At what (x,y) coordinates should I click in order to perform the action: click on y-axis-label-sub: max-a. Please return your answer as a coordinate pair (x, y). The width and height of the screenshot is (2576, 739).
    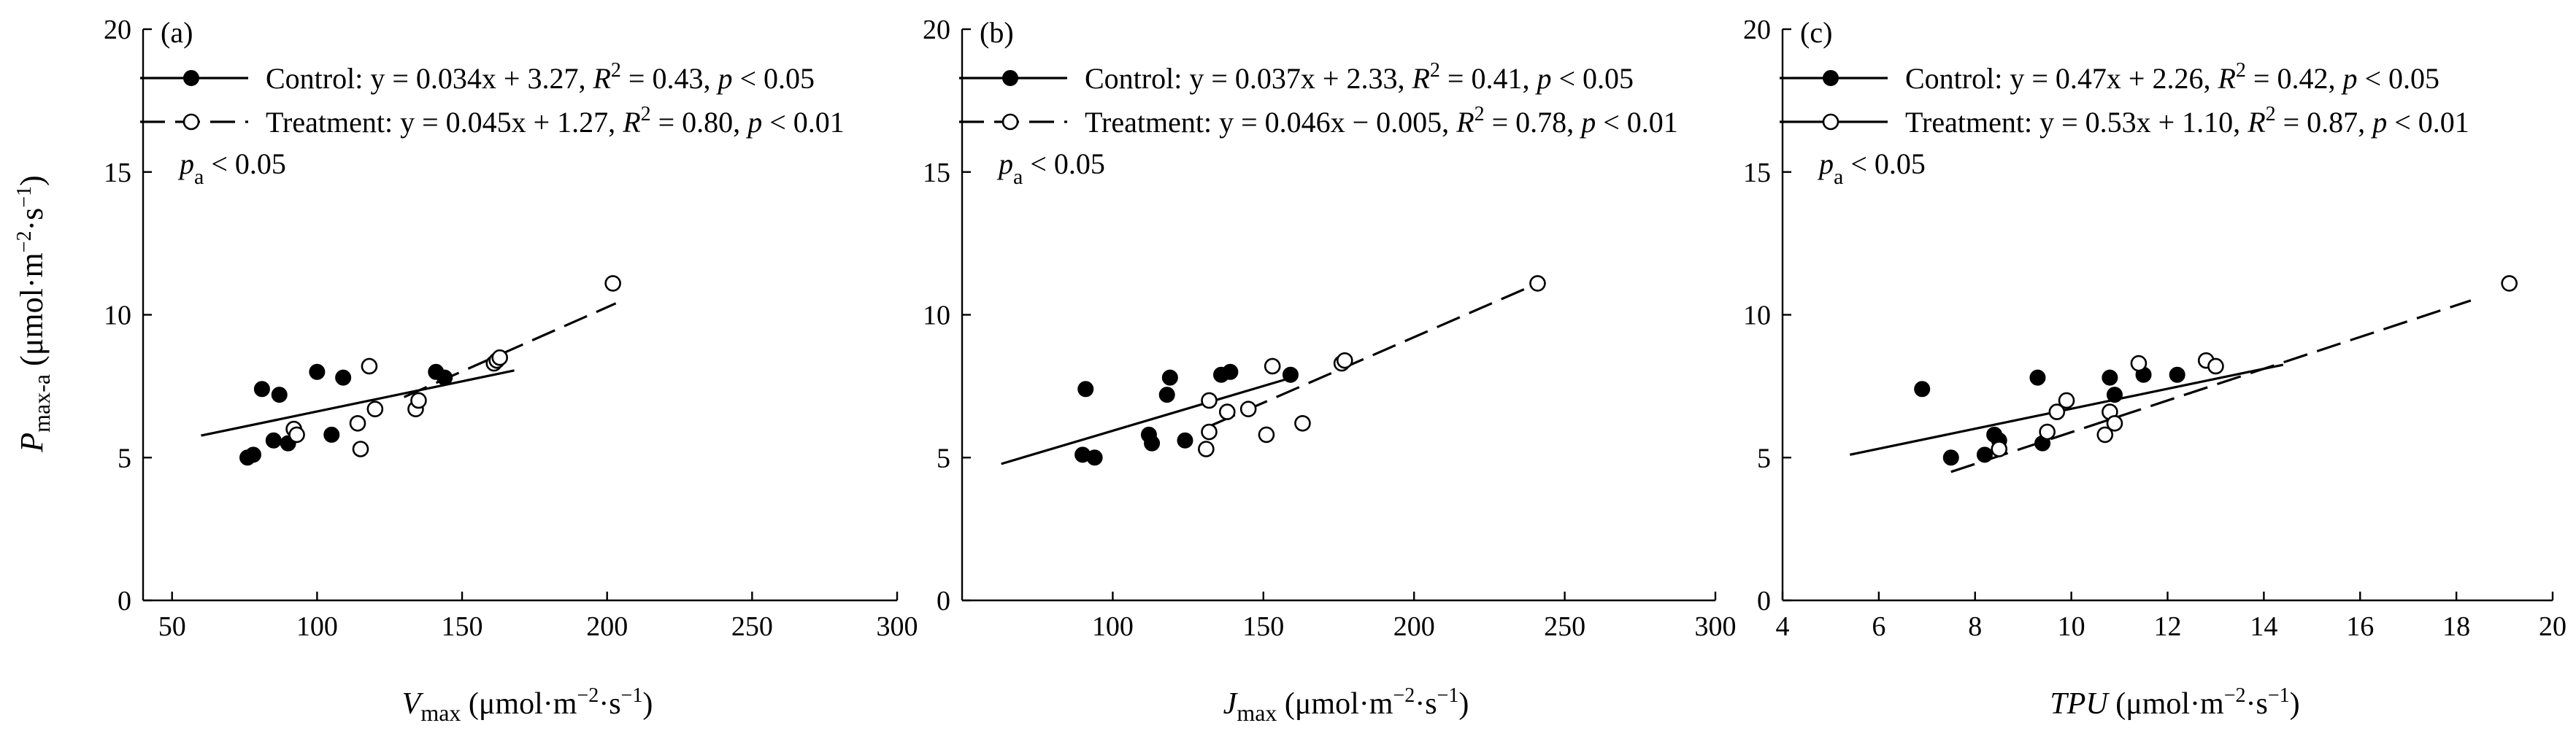
    Looking at the image, I should click on (41, 403).